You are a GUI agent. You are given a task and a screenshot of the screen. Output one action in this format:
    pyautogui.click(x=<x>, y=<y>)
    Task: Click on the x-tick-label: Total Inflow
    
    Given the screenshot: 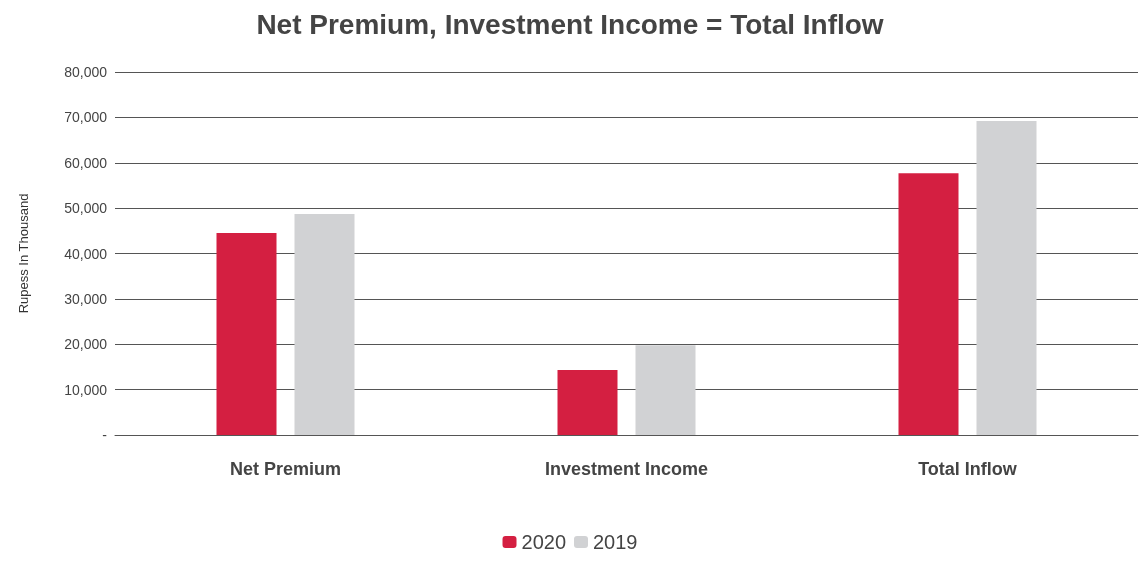 What is the action you would take?
    pyautogui.click(x=968, y=469)
    